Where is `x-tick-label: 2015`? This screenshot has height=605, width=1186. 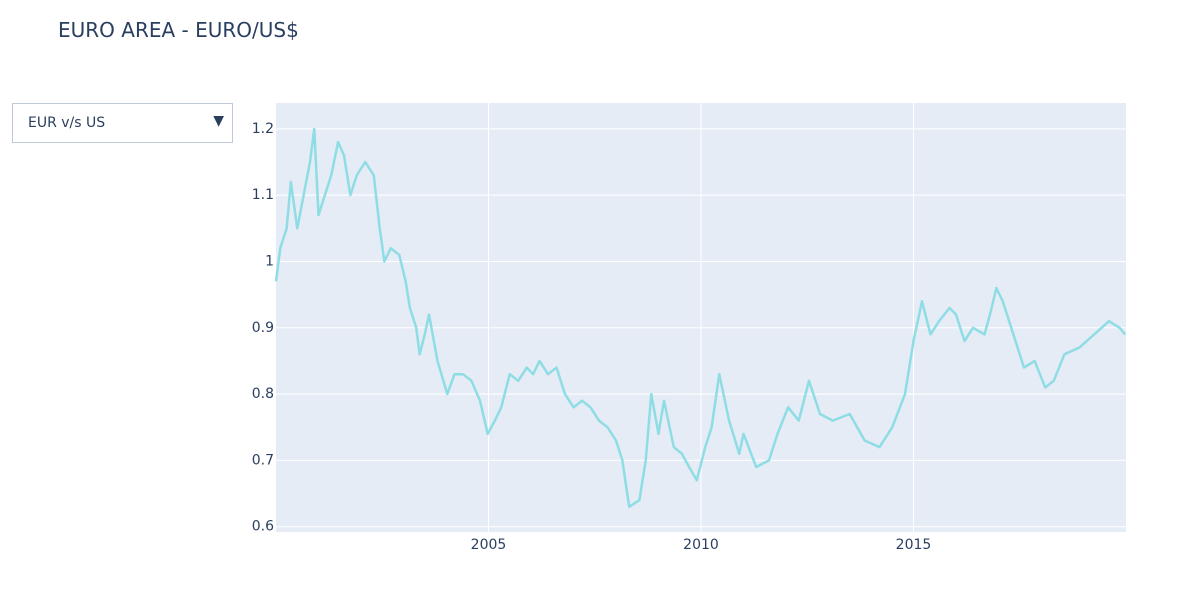
x-tick-label: 2015 is located at coordinates (914, 545).